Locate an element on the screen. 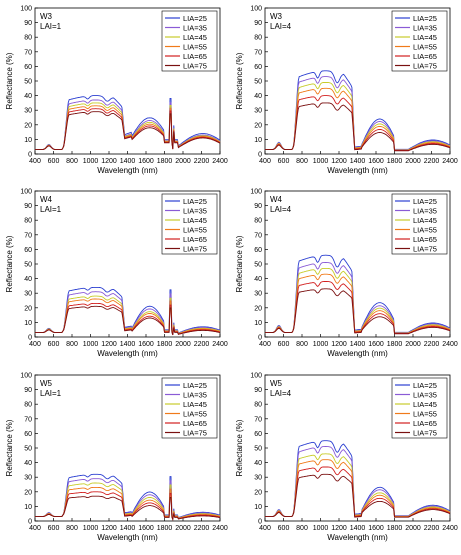 This screenshot has width=461, height=555. x-tick-label: 800 is located at coordinates (302, 528).